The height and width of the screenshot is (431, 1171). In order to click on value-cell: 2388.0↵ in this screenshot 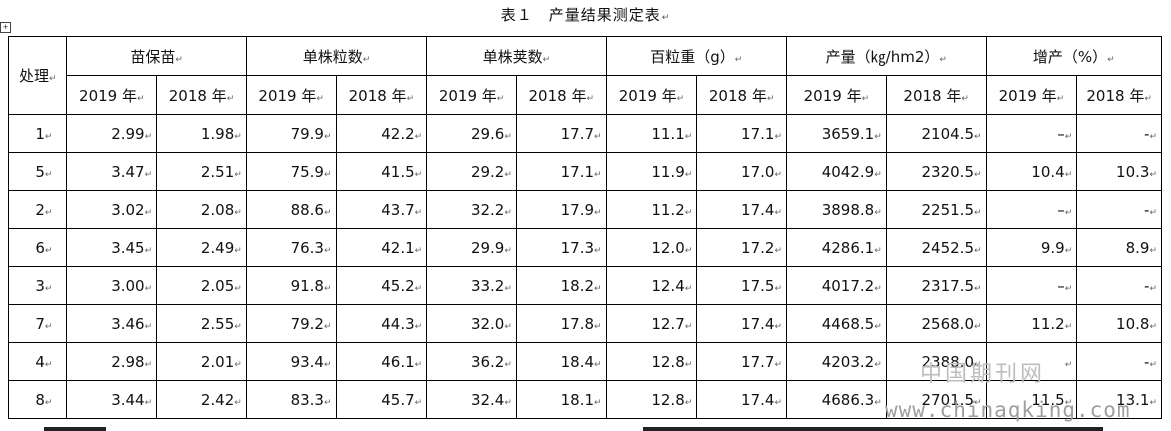, I will do `click(936, 361)`.